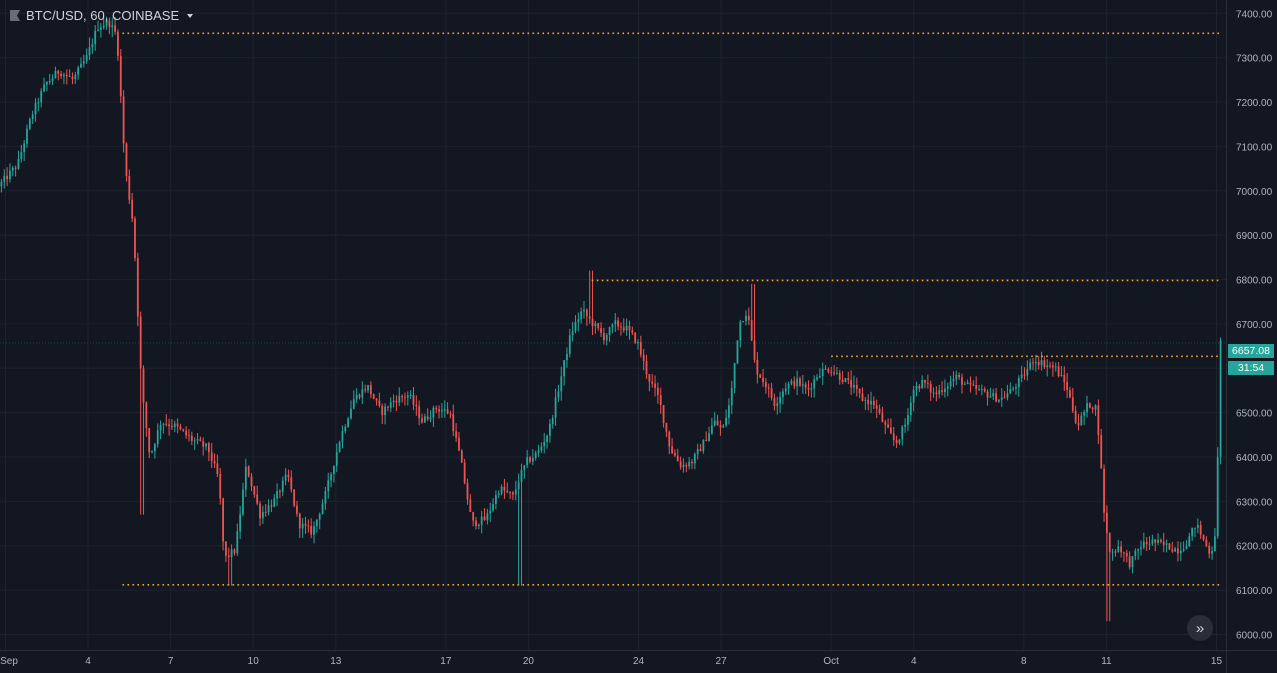  I want to click on flag-icon, so click(15, 15).